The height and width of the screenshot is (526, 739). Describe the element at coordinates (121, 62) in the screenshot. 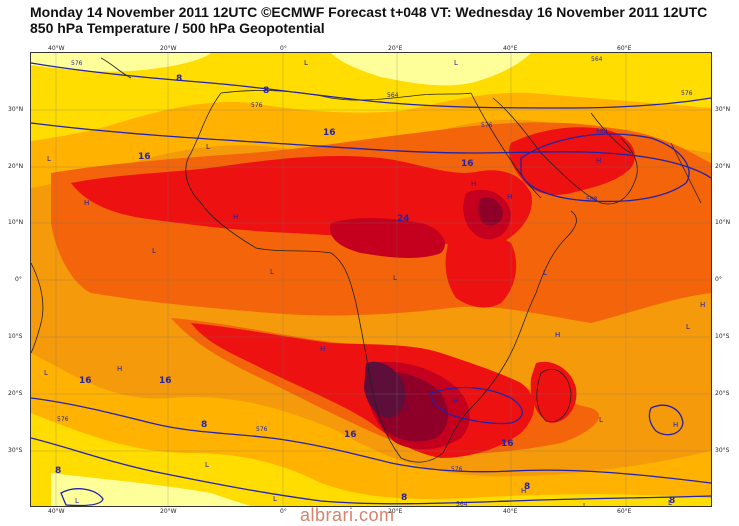

I see `temperature-field-pale-northwest` at that location.